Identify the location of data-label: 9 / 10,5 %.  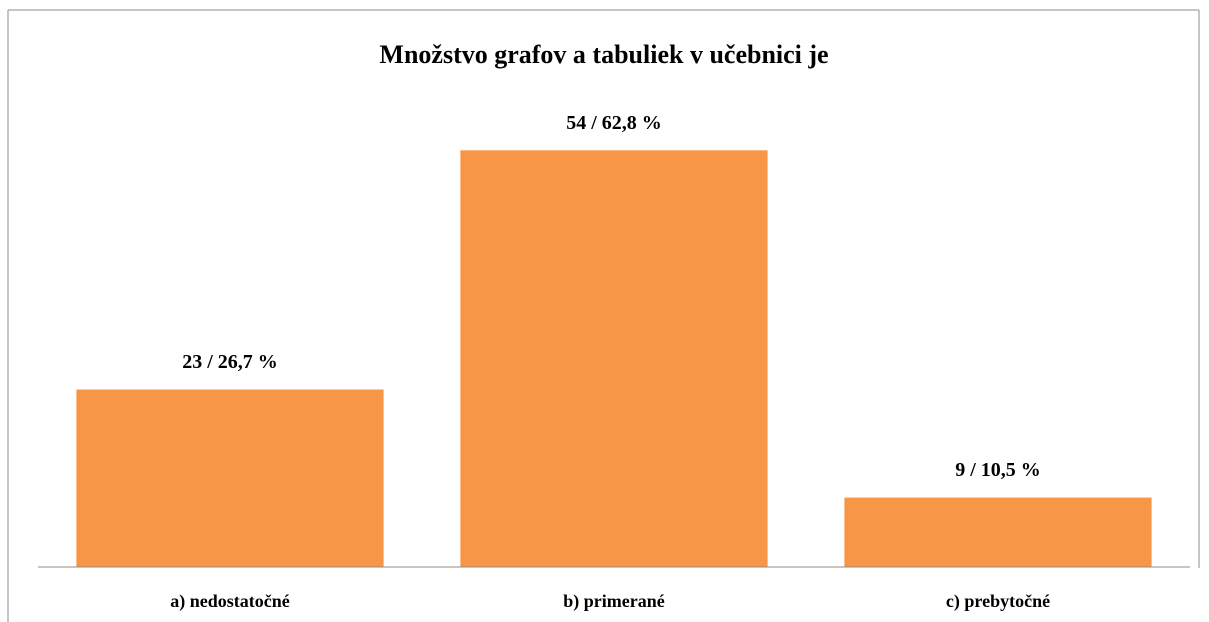
(998, 470).